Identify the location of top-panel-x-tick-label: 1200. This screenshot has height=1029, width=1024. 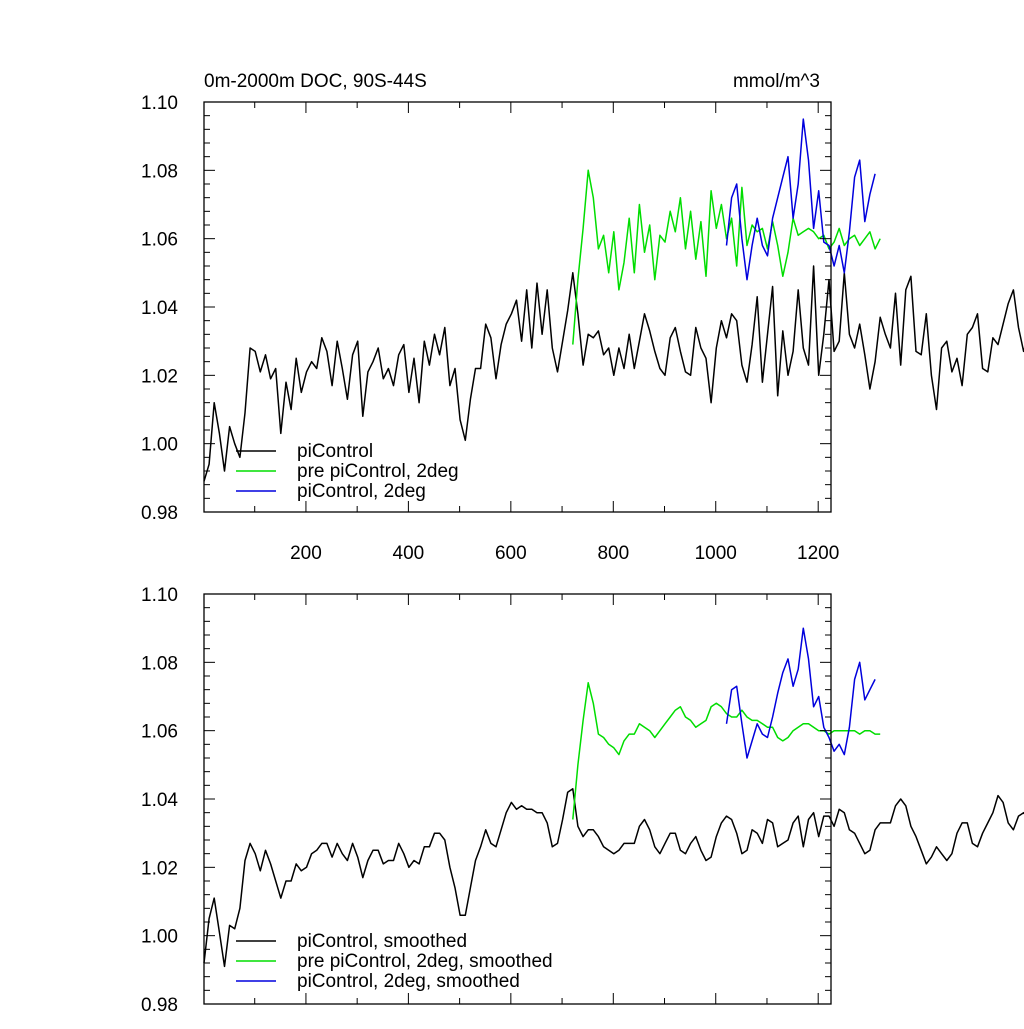
(818, 553).